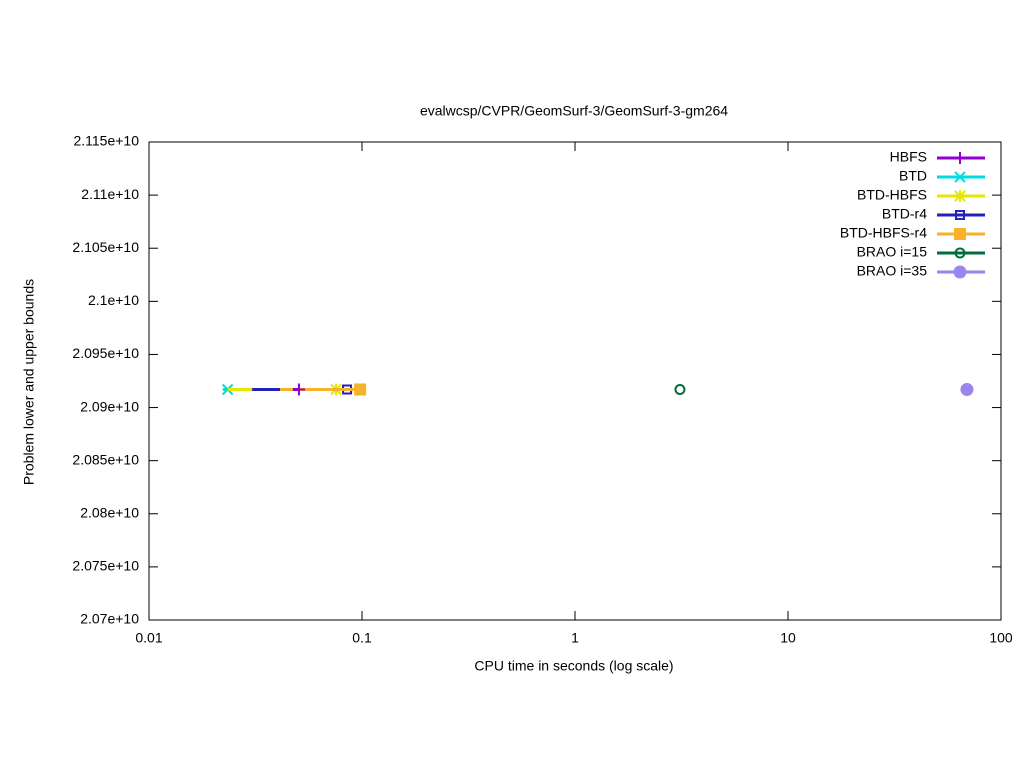 The height and width of the screenshot is (773, 1024). Describe the element at coordinates (109, 406) in the screenshot. I see `y-tick-label: 2.09e+10` at that location.